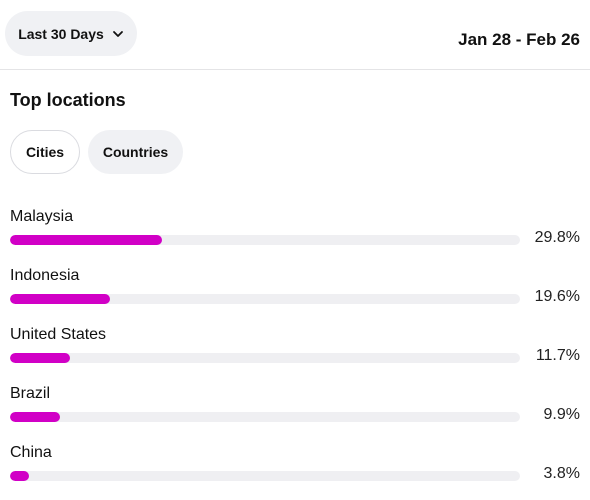 The image size is (590, 500). What do you see at coordinates (561, 414) in the screenshot?
I see `location-percent: 9.9%` at bounding box center [561, 414].